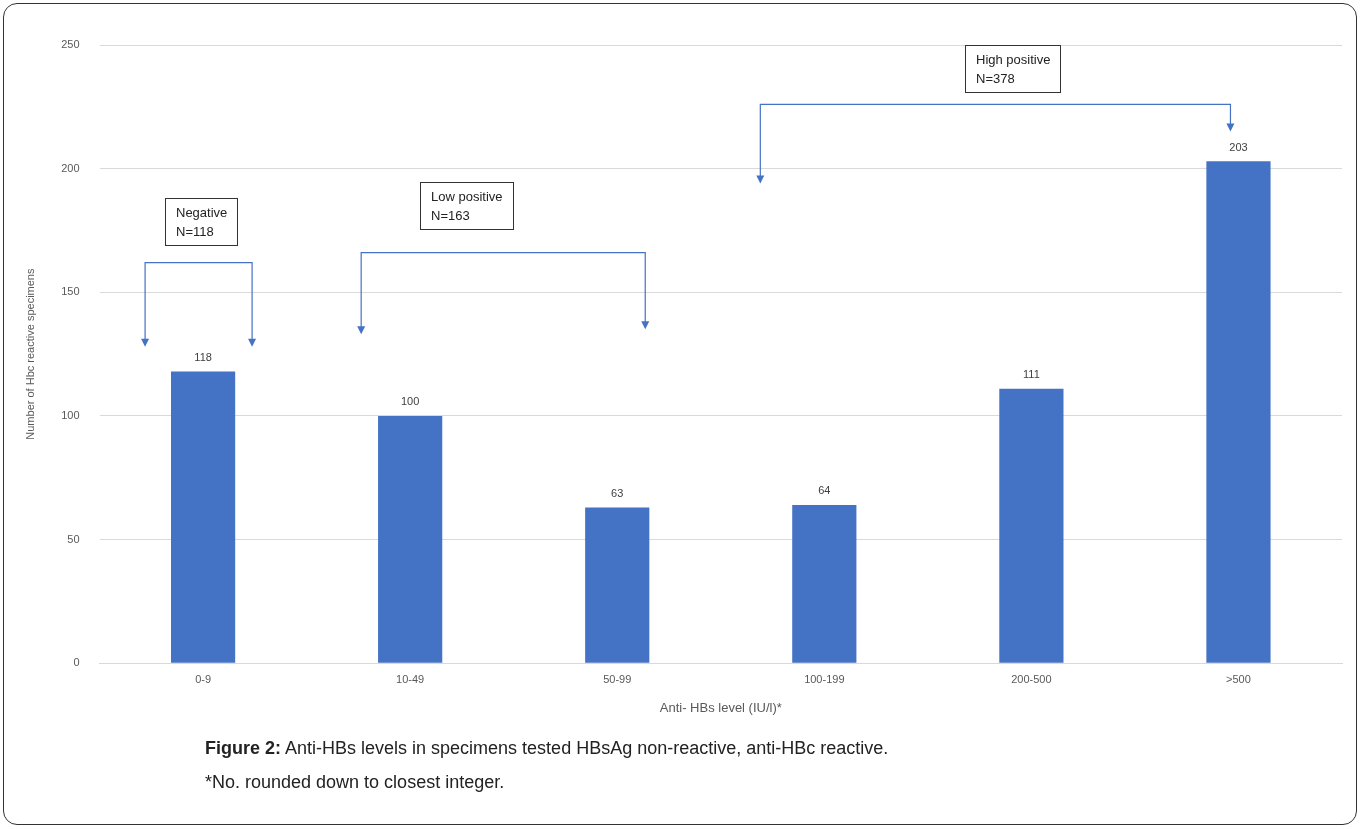 The image size is (1360, 829). What do you see at coordinates (720, 707) in the screenshot?
I see `x-axis-title: Anti- HBs level (IU/l)*` at bounding box center [720, 707].